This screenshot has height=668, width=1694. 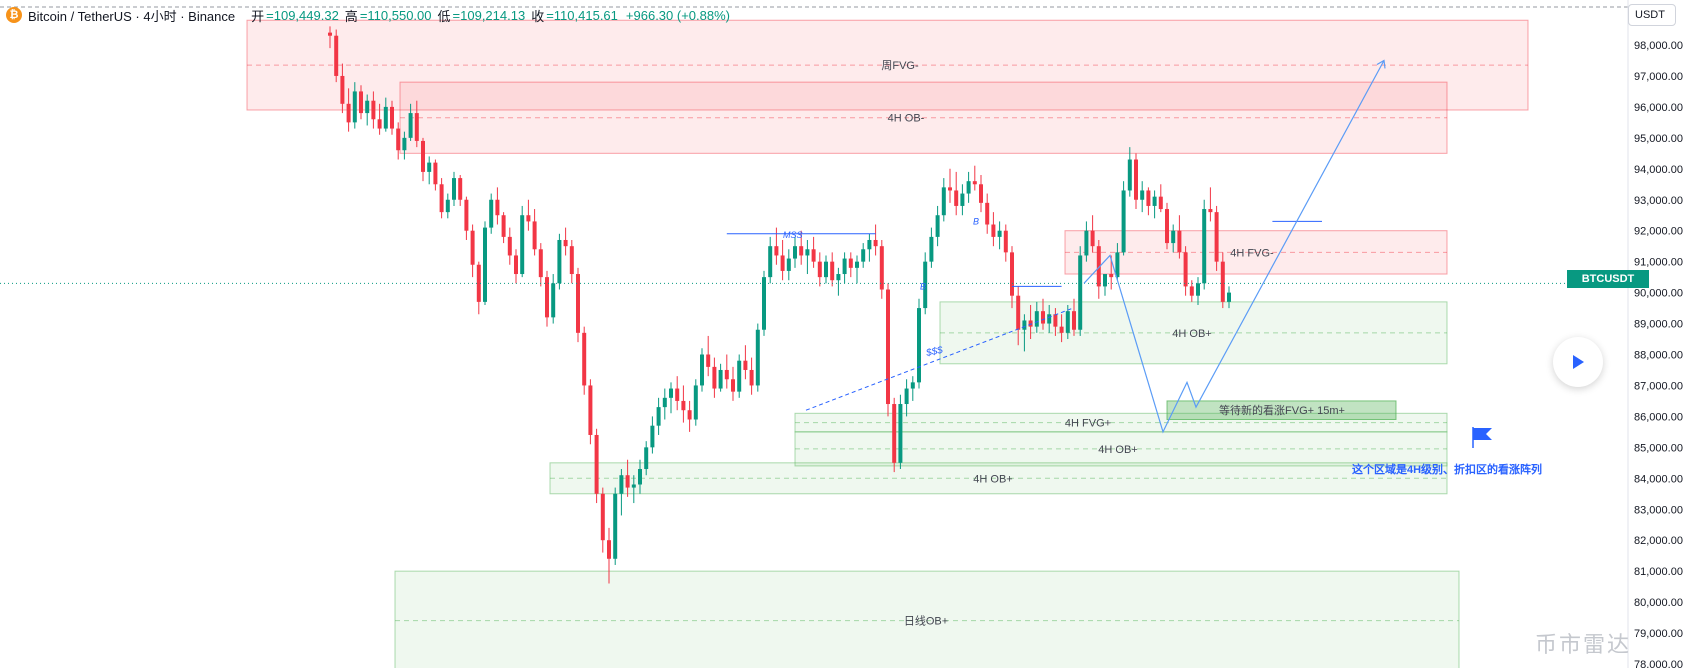 I want to click on zone-label: 周FVG-, so click(x=900, y=65).